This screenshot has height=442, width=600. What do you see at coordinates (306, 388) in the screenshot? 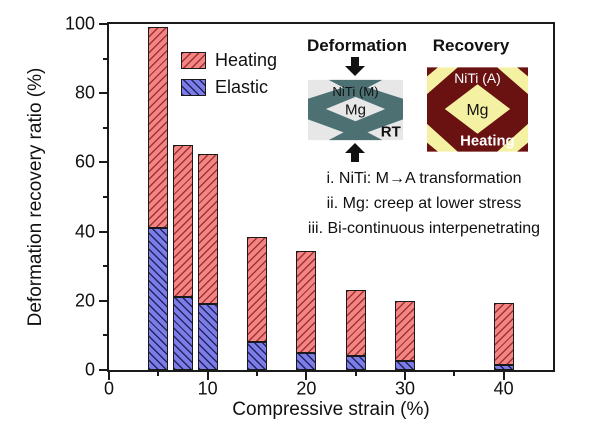
I see `x-tick-label: 20` at bounding box center [306, 388].